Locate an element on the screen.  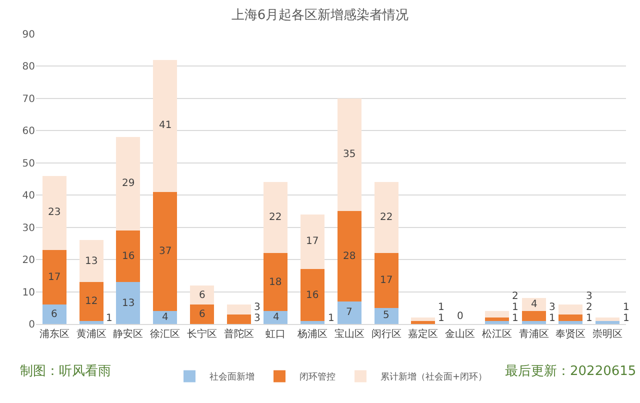
x-tick-label: 静安区 is located at coordinates (128, 334).